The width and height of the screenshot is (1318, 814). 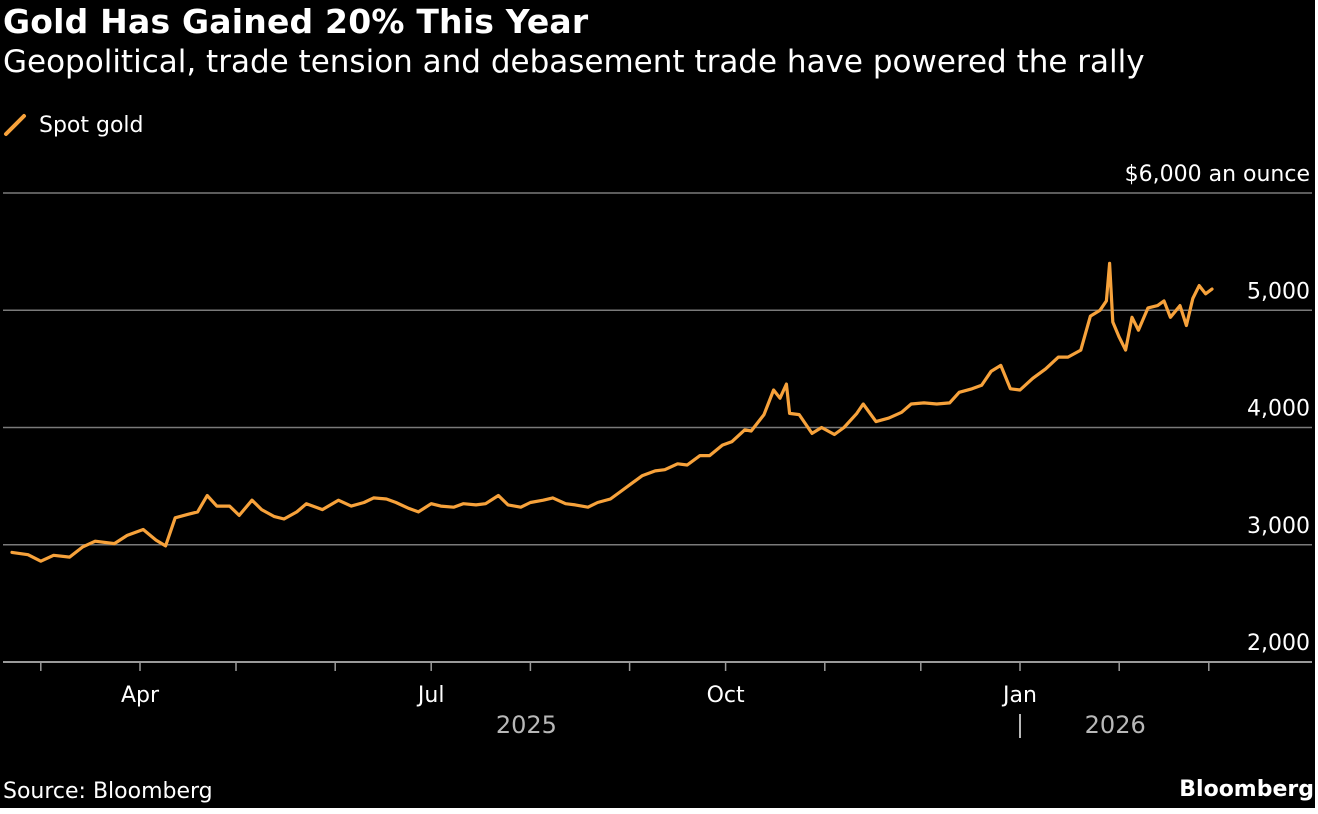 I want to click on legend-label-spot-gold: Spot gold, so click(x=91, y=125).